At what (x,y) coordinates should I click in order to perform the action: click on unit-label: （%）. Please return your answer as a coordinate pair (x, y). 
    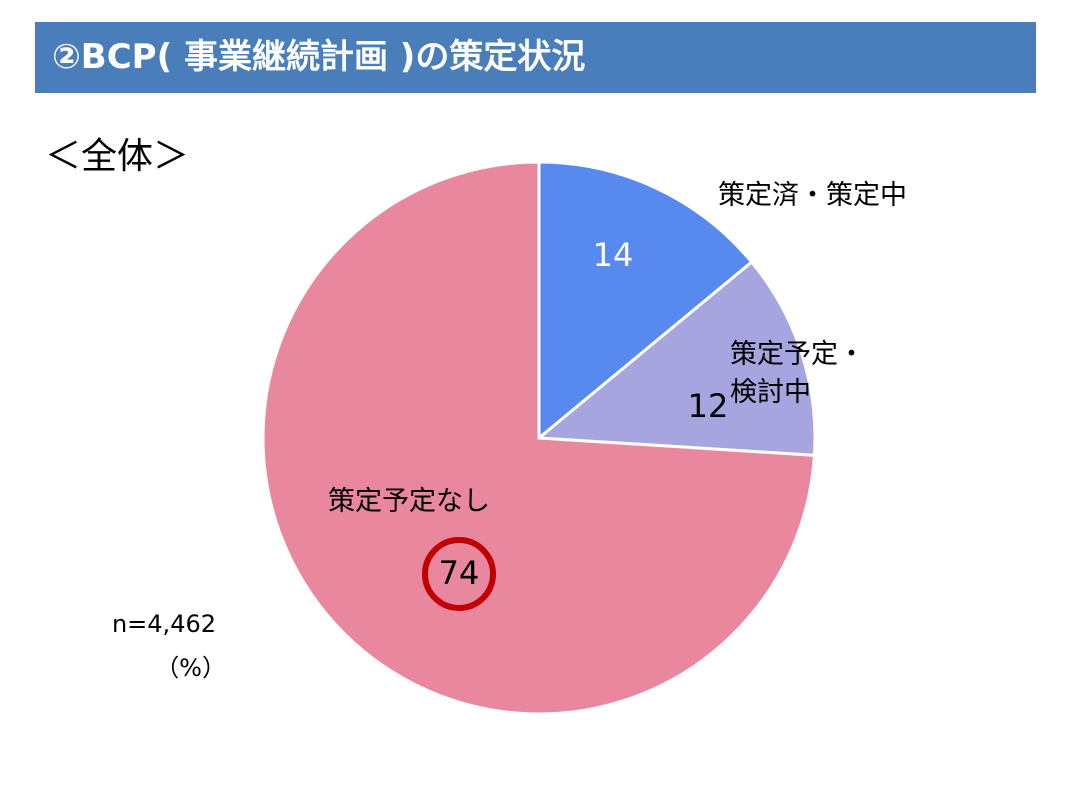
    Looking at the image, I should click on (190, 668).